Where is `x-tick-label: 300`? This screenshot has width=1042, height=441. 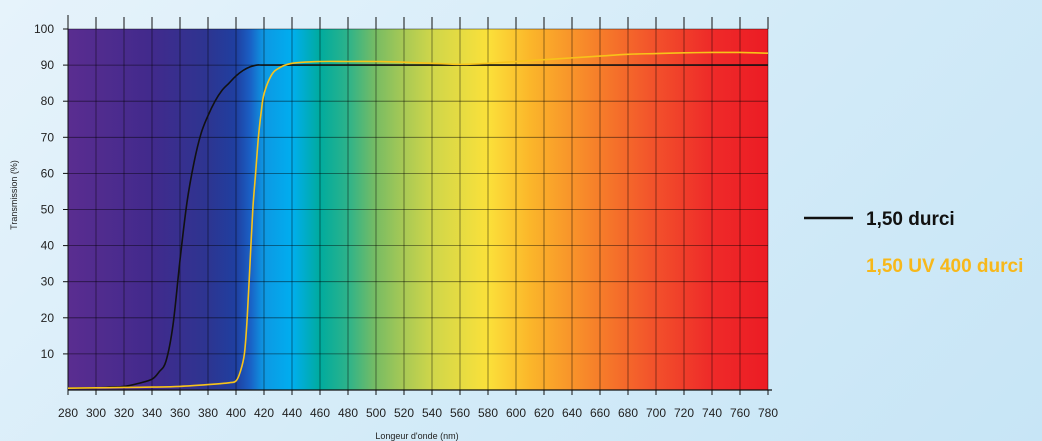 x-tick-label: 300 is located at coordinates (96, 413).